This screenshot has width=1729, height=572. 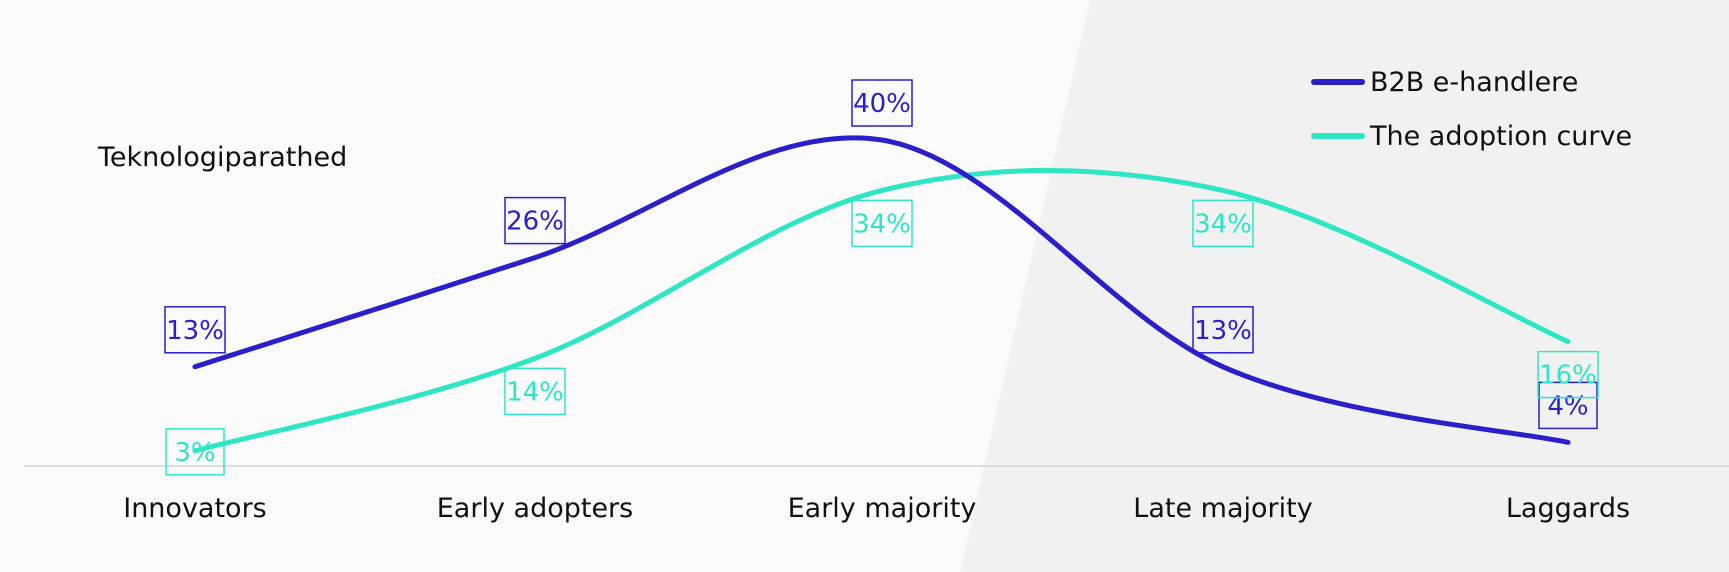 What do you see at coordinates (535, 508) in the screenshot?
I see `category-label: Early adopters` at bounding box center [535, 508].